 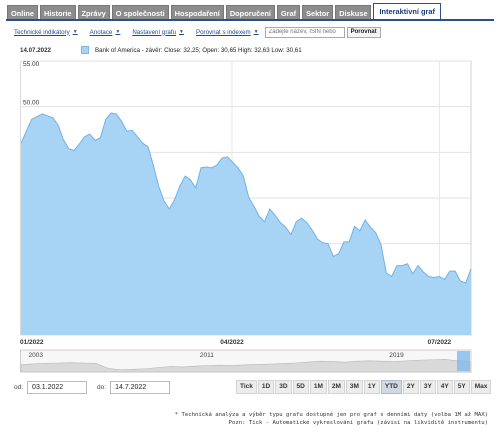 What do you see at coordinates (19, 387) in the screenshot?
I see `from-label: od:` at bounding box center [19, 387].